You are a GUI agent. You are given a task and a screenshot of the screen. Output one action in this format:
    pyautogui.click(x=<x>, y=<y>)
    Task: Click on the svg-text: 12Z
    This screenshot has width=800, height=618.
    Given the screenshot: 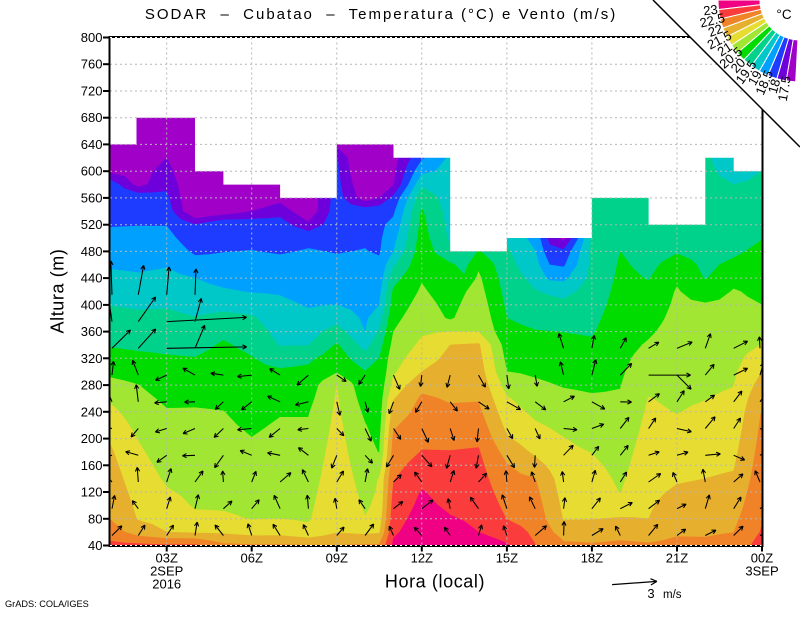 What is the action you would take?
    pyautogui.click(x=422, y=558)
    